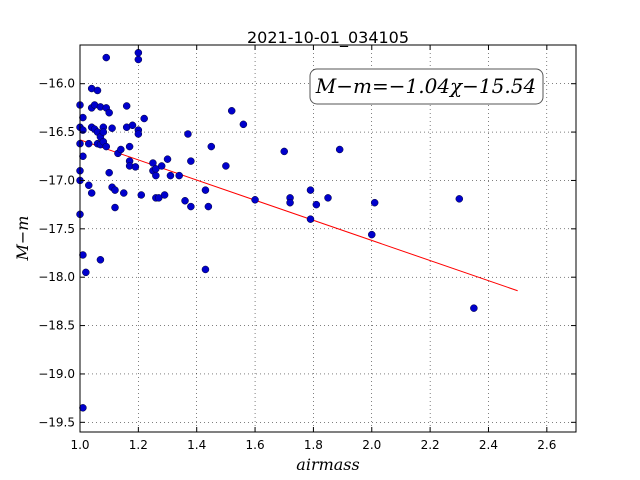 This screenshot has width=640, height=480. I want to click on x-tick-label: 1.0, so click(79, 445).